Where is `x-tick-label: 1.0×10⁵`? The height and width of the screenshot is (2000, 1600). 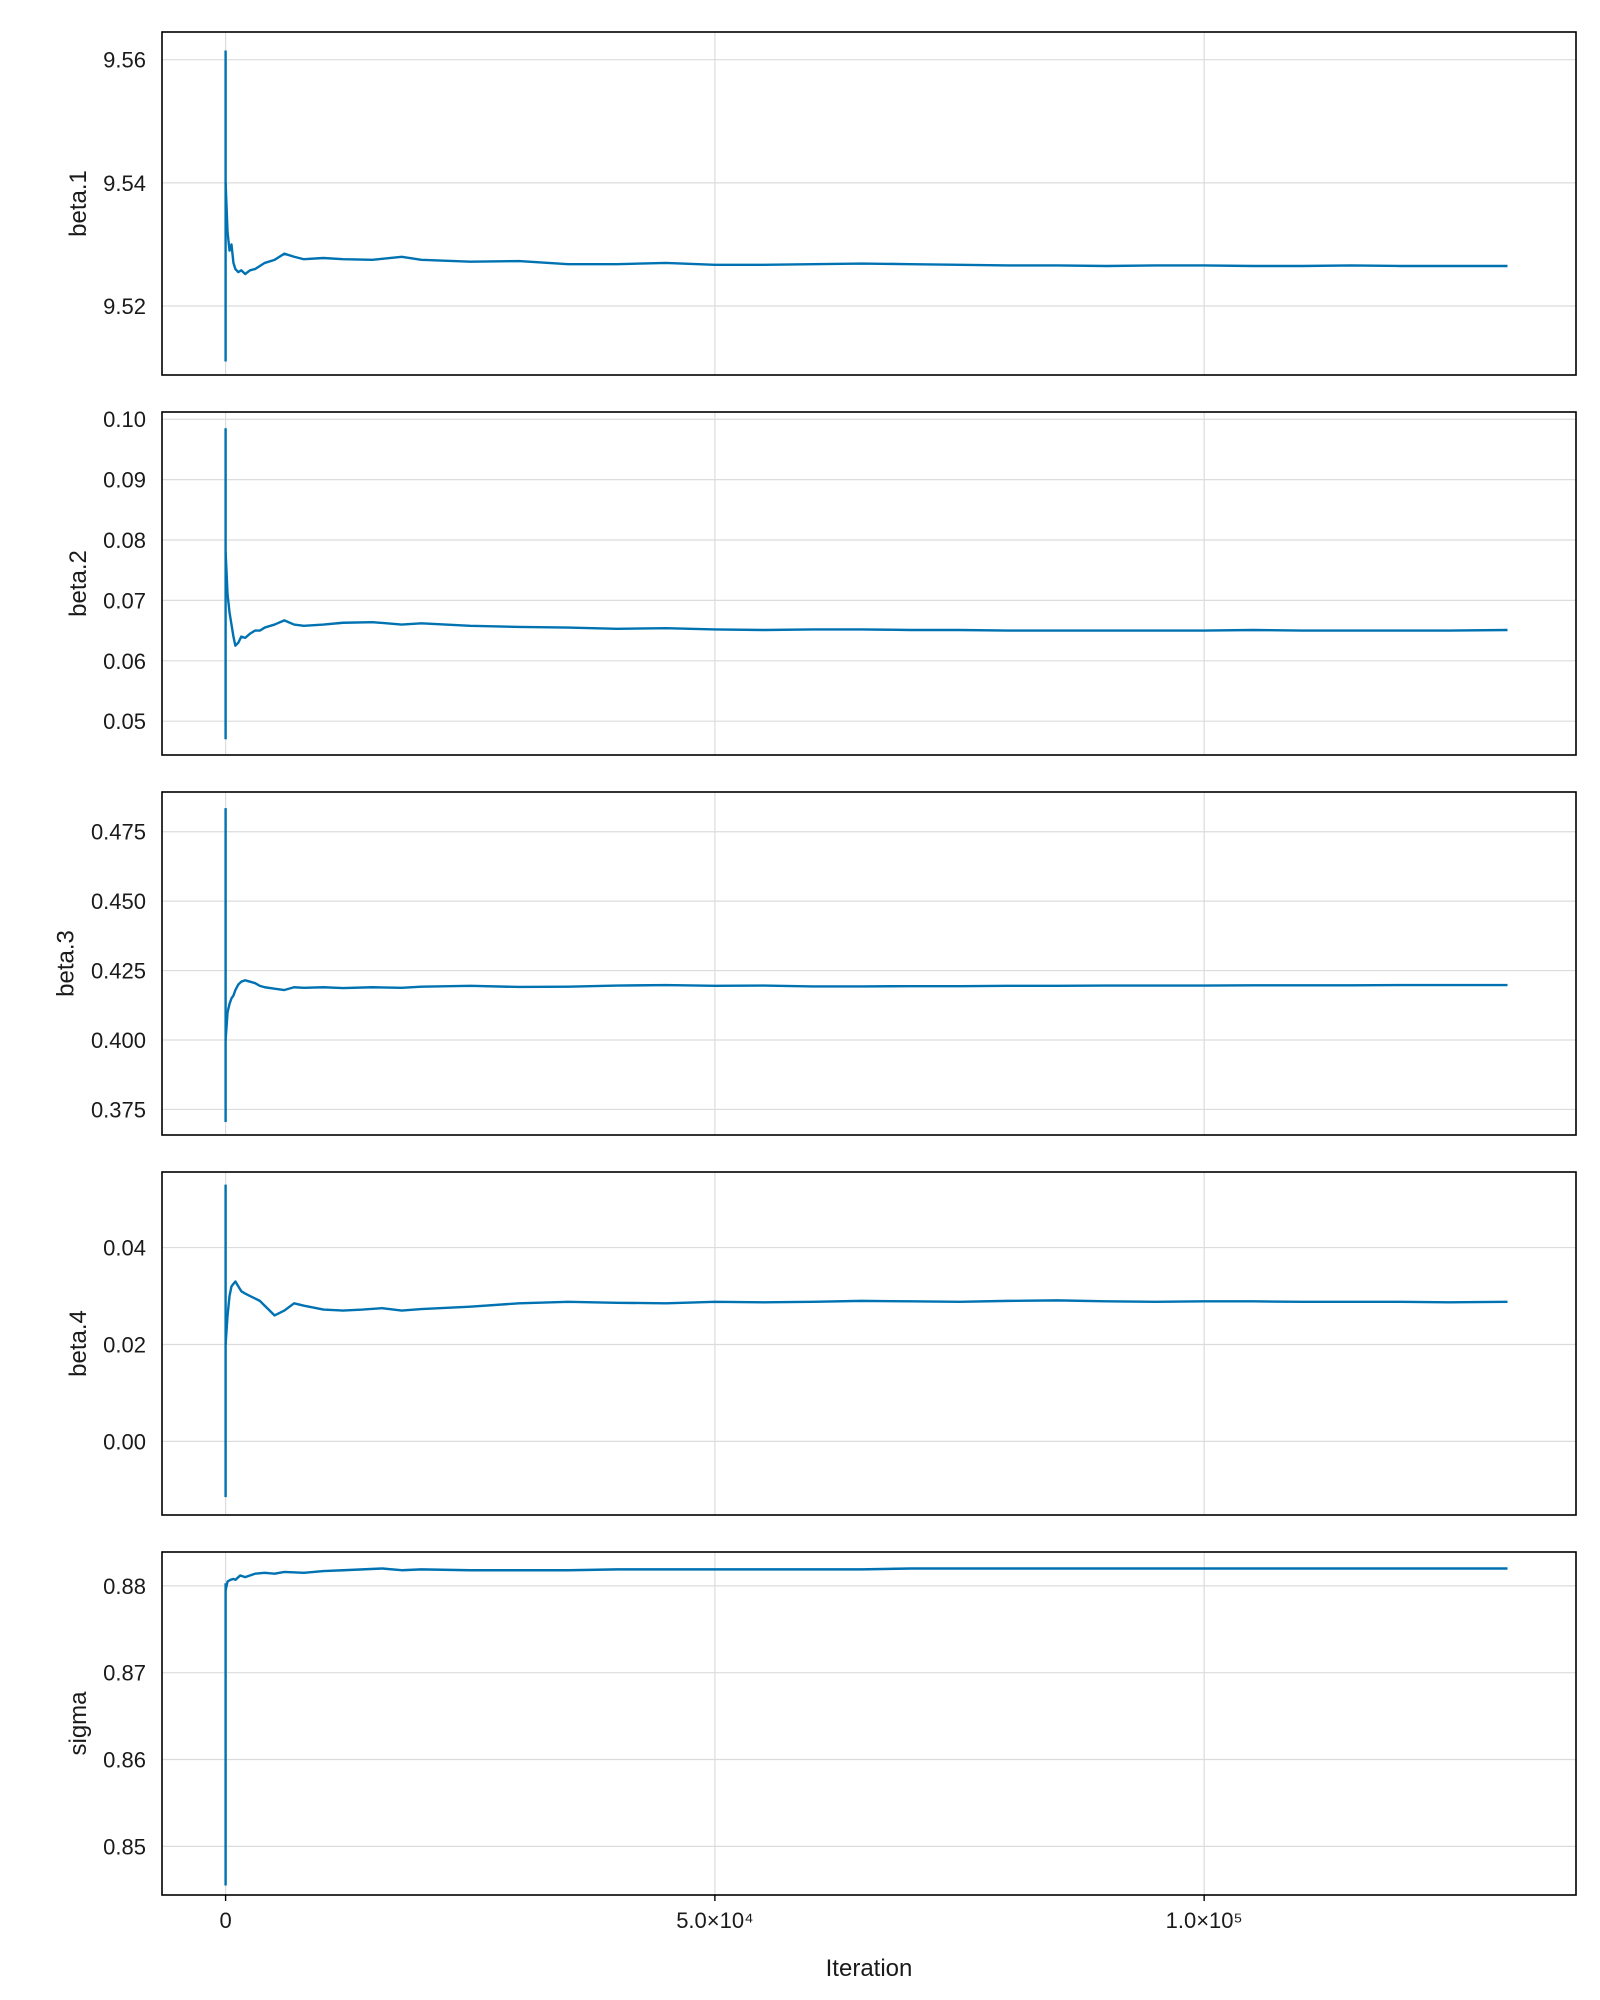
x-tick-label: 1.0×10⁵ is located at coordinates (1204, 1920).